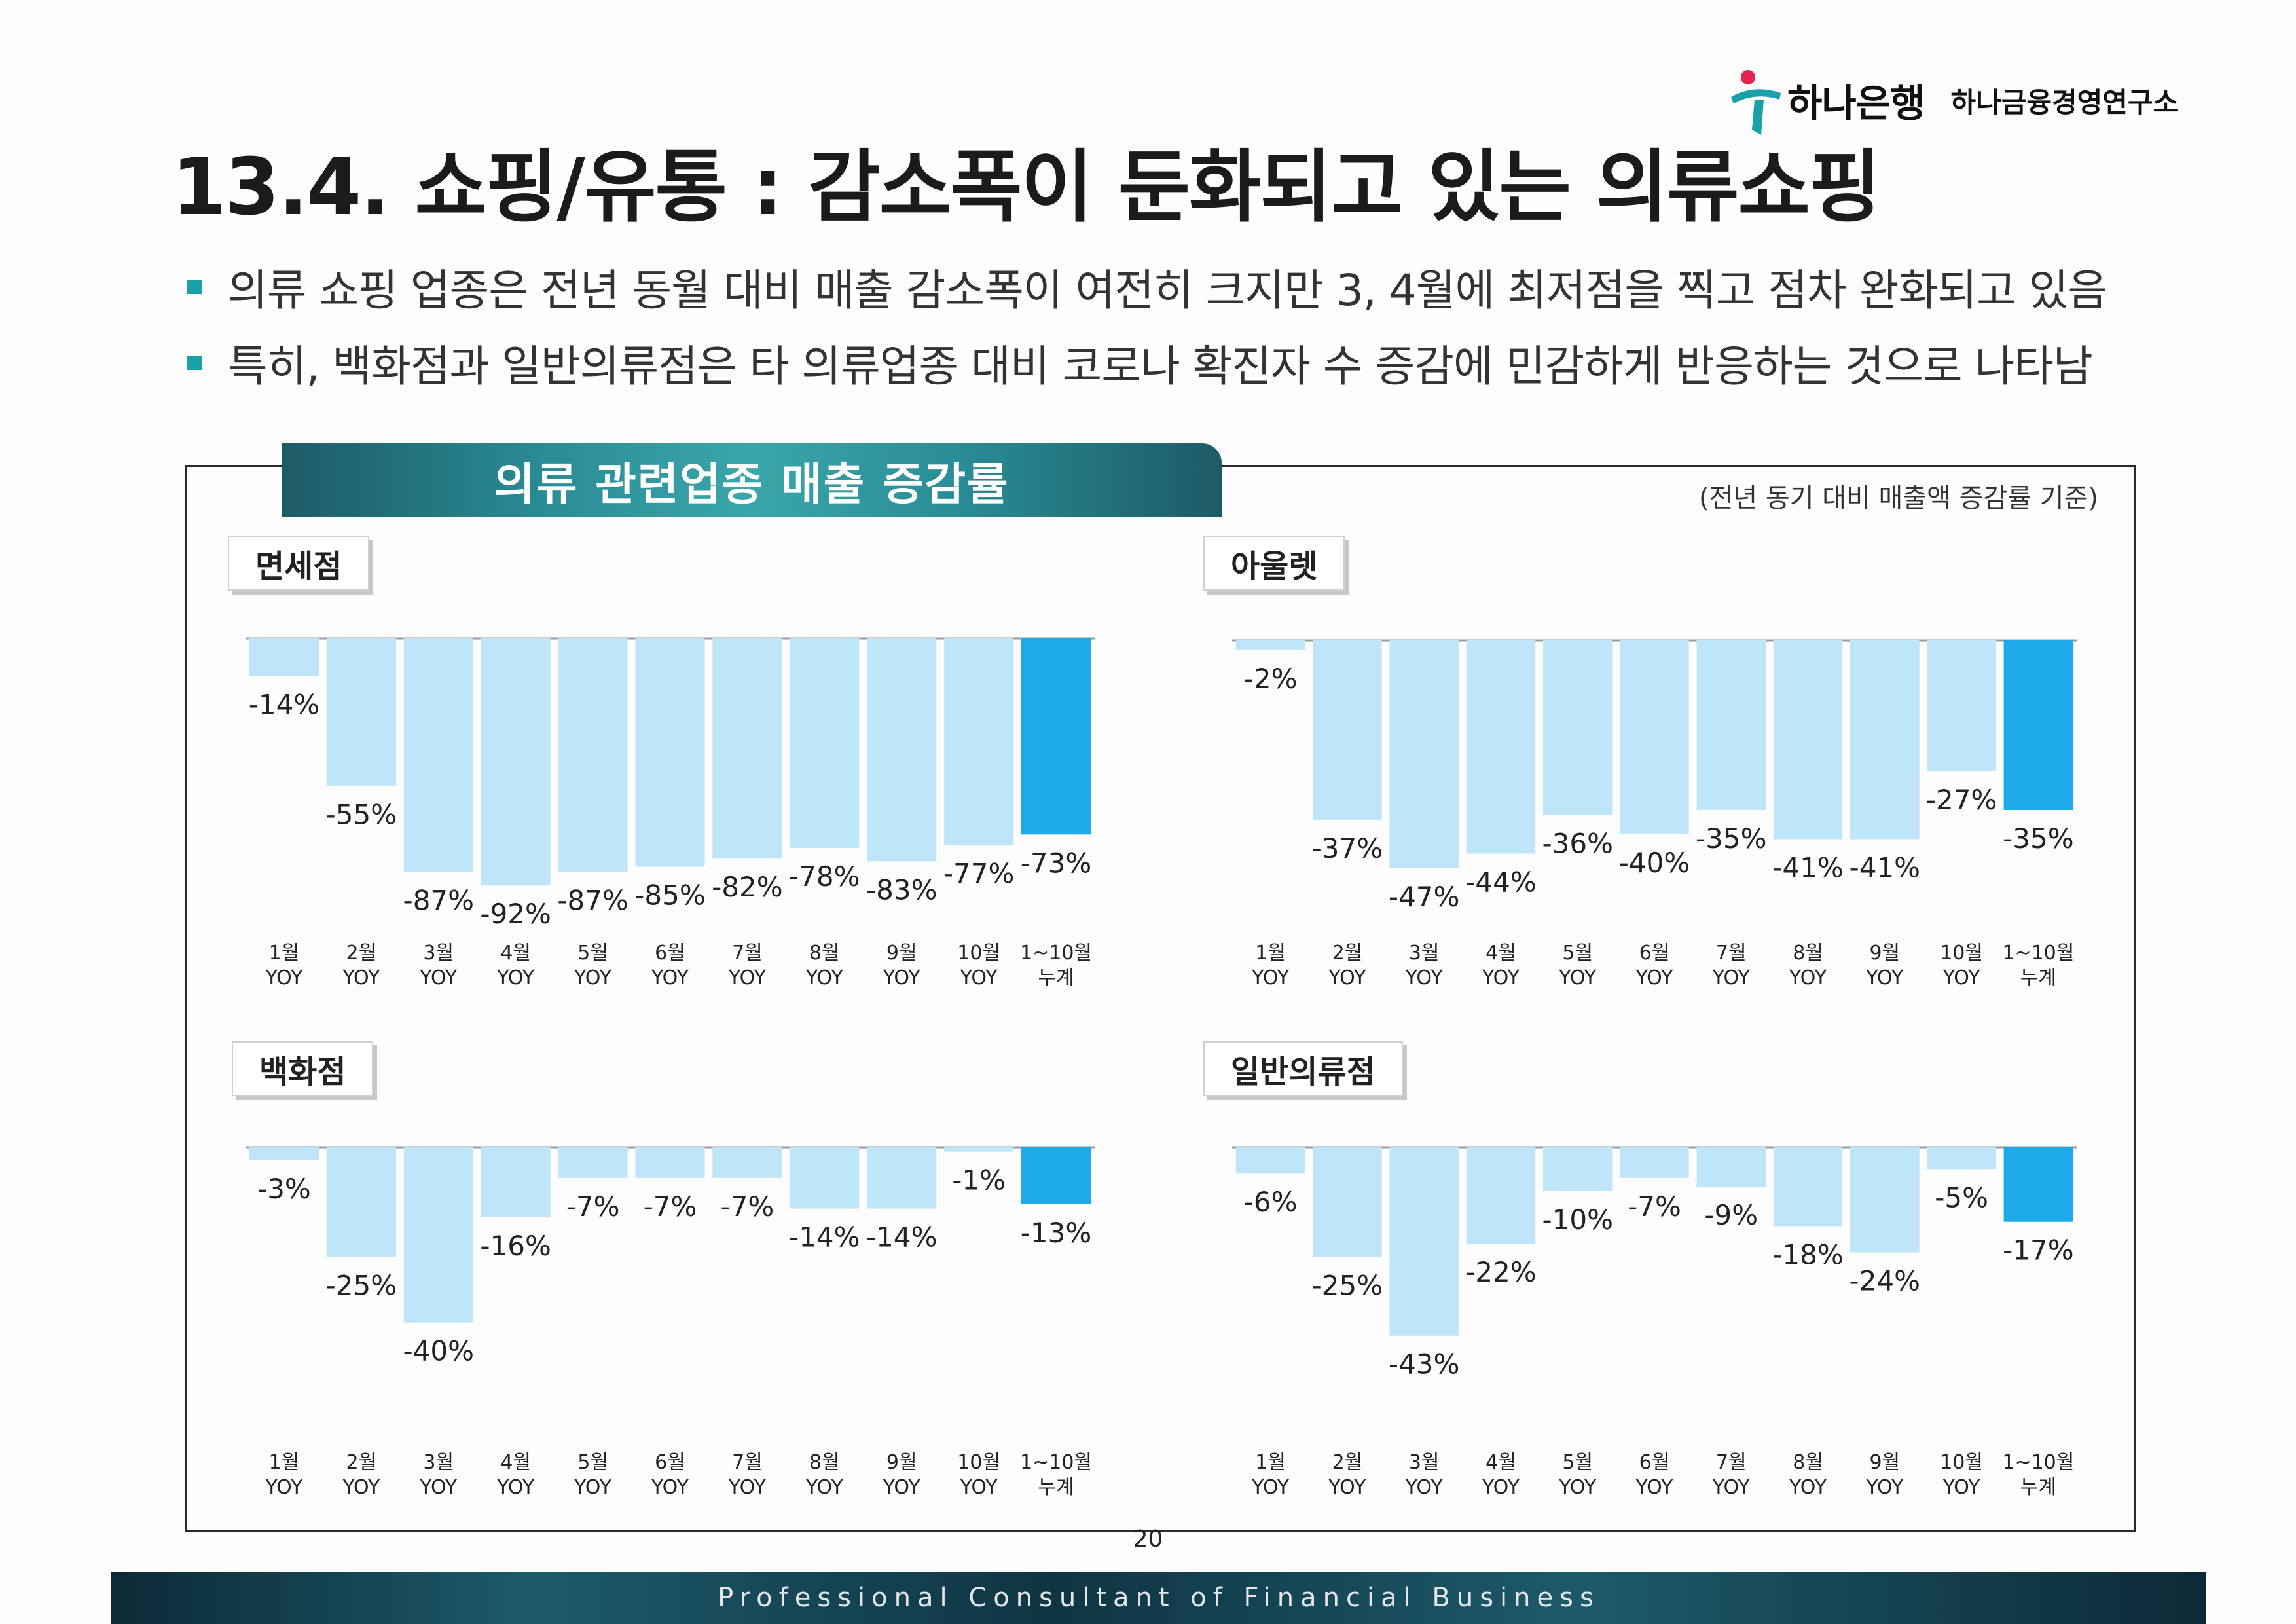  Describe the element at coordinates (2038, 838) in the screenshot. I see `data-label: -35%` at that location.